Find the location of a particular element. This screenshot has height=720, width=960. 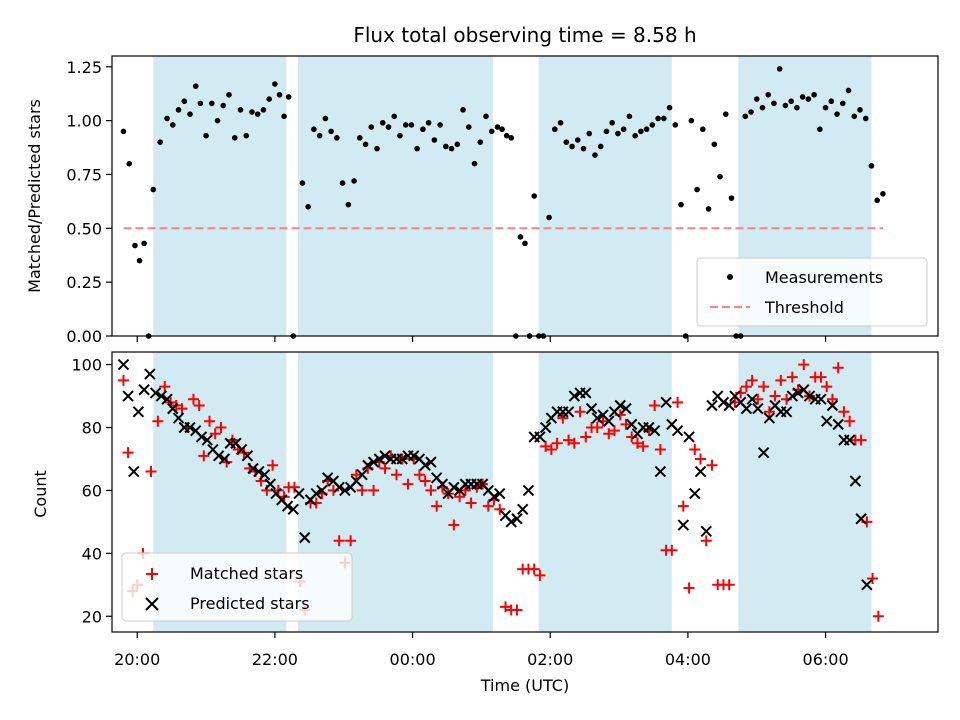

y-tick-label: 1.25 is located at coordinates (84, 67).